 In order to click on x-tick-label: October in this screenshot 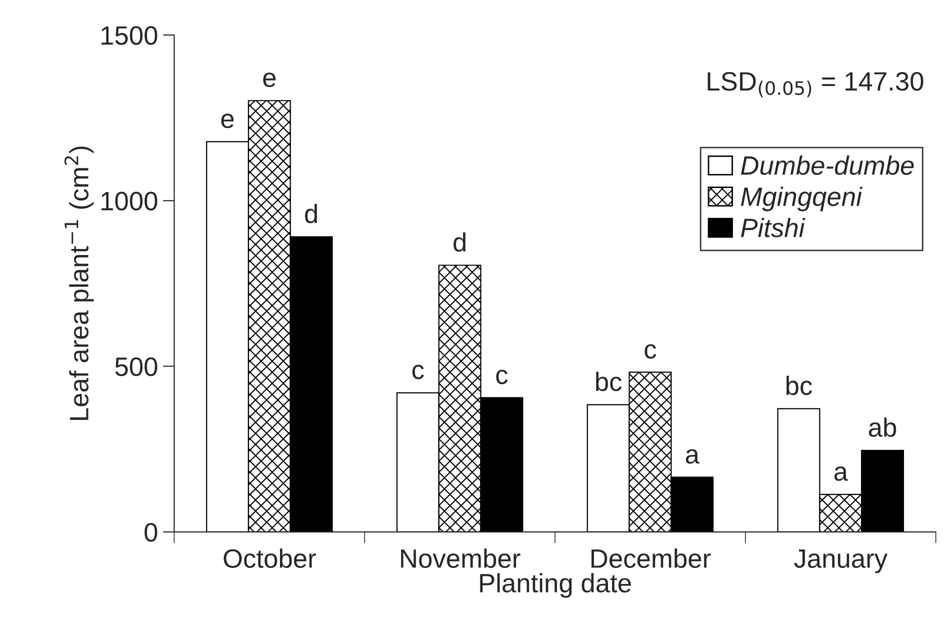, I will do `click(270, 558)`.